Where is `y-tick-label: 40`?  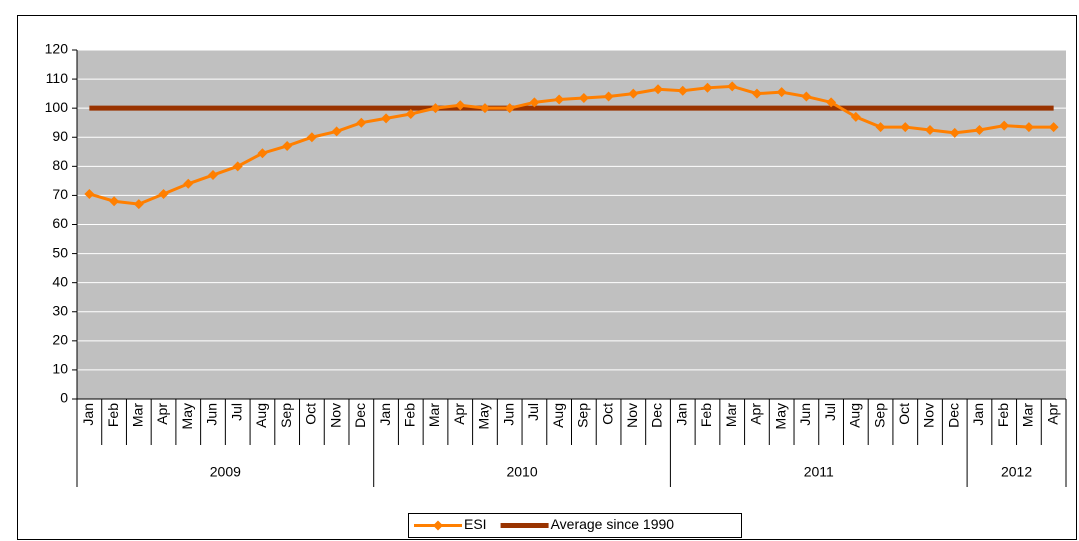 y-tick-label: 40 is located at coordinates (60, 281).